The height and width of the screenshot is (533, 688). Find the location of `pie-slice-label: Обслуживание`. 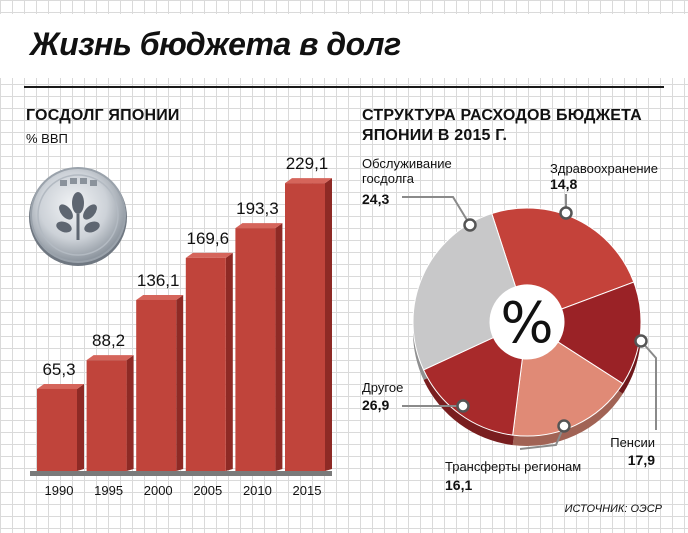

pie-slice-label: Обслуживание is located at coordinates (407, 163).